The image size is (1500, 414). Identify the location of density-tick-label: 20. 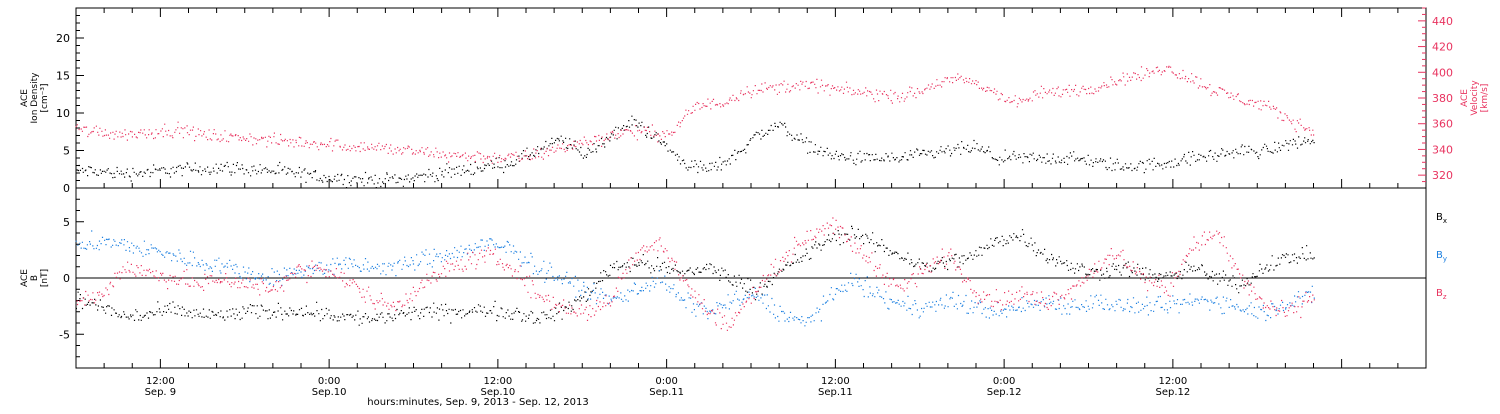
(63, 38).